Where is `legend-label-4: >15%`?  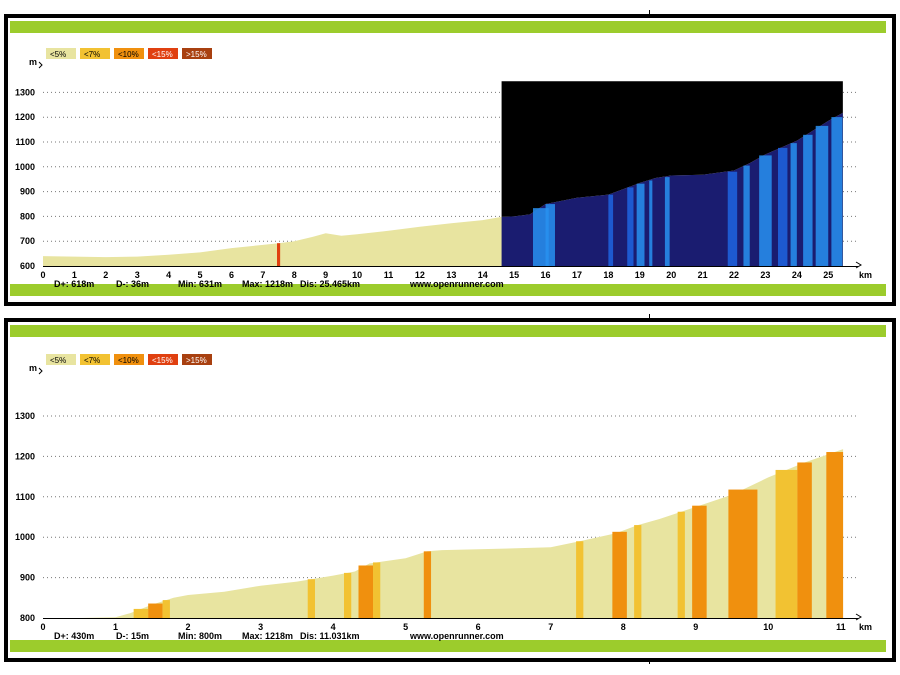
legend-label-4: >15% is located at coordinates (196, 54).